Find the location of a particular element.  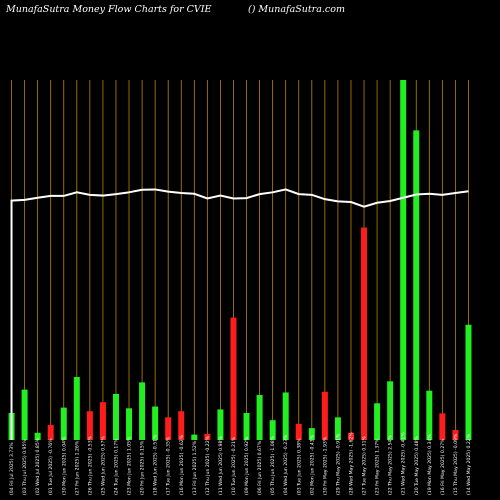

x-tick-label: (04 Wed Jun 2025) -0.23% is located at coordinates (286, 464).